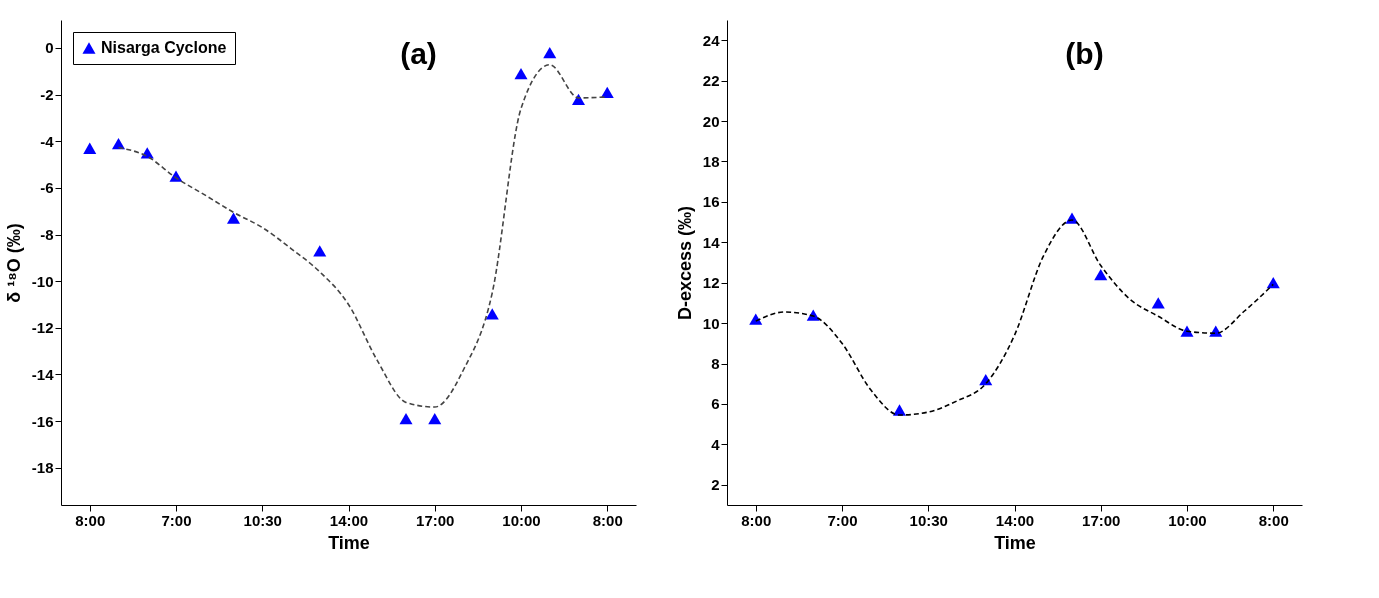 This screenshot has height=598, width=1379. Describe the element at coordinates (1084, 53) in the screenshot. I see `text: (b)` at that location.